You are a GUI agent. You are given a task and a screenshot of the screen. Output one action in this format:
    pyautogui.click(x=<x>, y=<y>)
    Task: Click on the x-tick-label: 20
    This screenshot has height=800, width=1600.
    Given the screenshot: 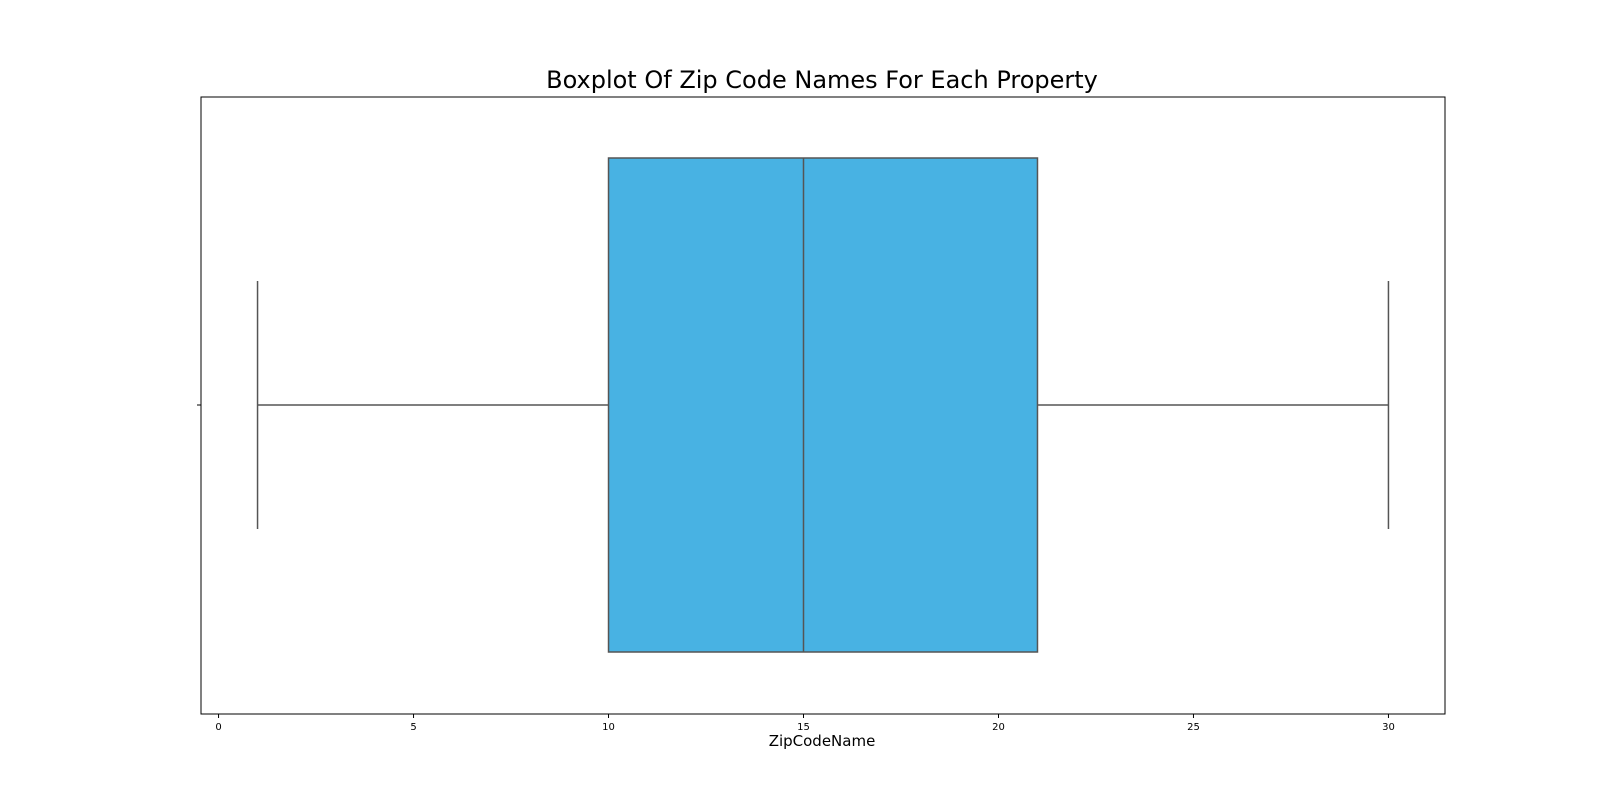 What is the action you would take?
    pyautogui.click(x=998, y=727)
    